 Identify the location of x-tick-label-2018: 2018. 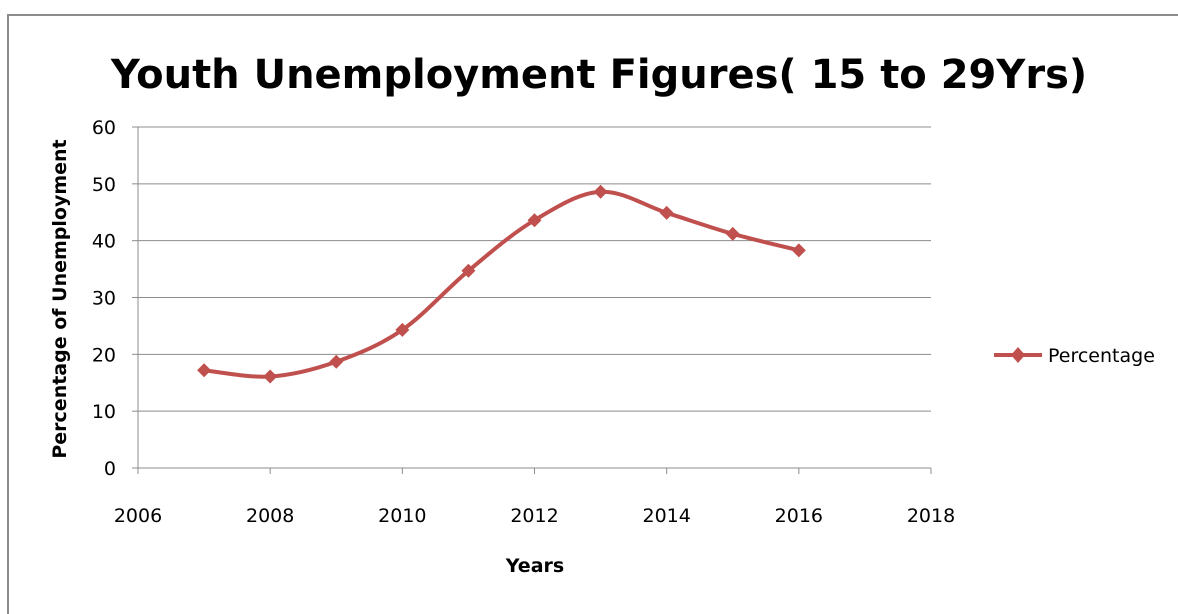
(931, 516).